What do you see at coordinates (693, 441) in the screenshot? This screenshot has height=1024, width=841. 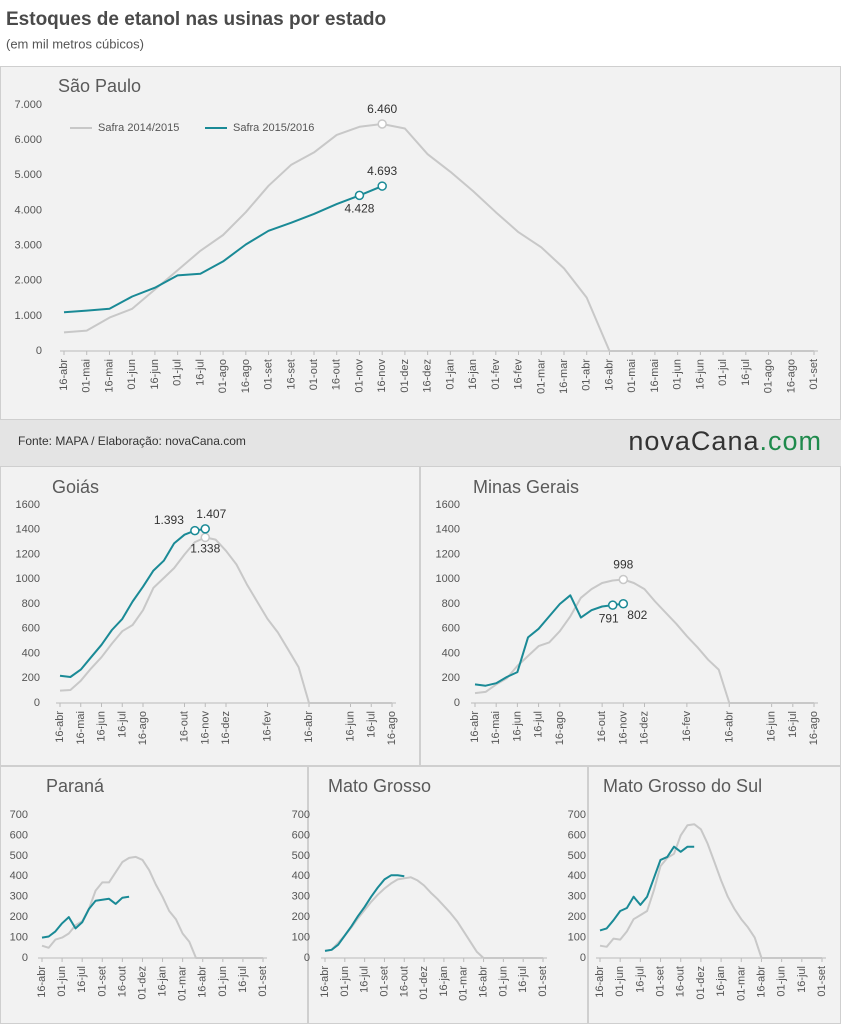 I see `logo-name: novaCana` at bounding box center [693, 441].